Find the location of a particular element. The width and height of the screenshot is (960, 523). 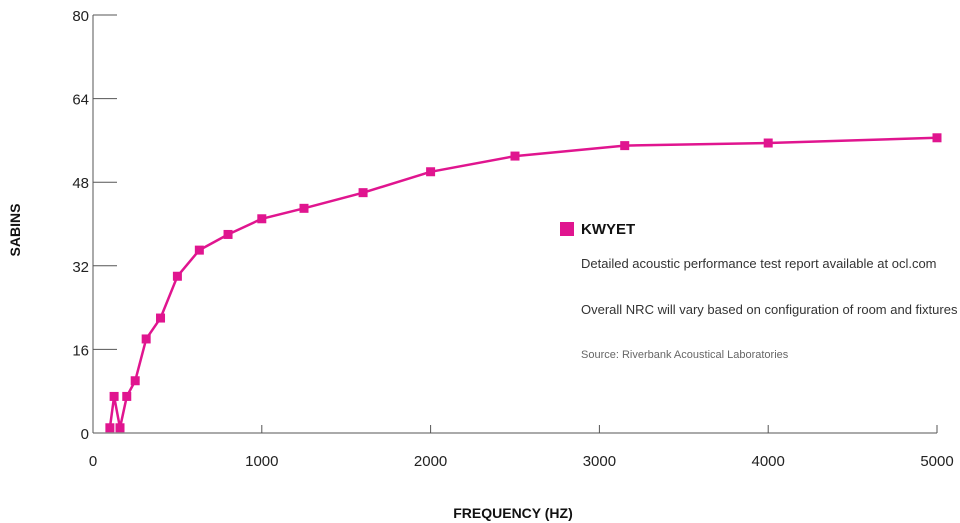

x-tick-label: 3000 is located at coordinates (599, 461).